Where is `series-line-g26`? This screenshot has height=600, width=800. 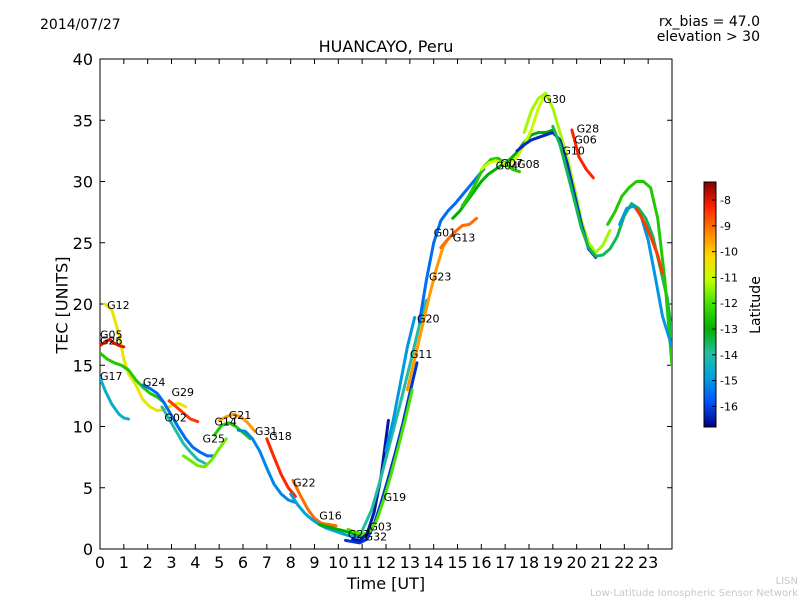 series-line-g26 is located at coordinates (132, 377).